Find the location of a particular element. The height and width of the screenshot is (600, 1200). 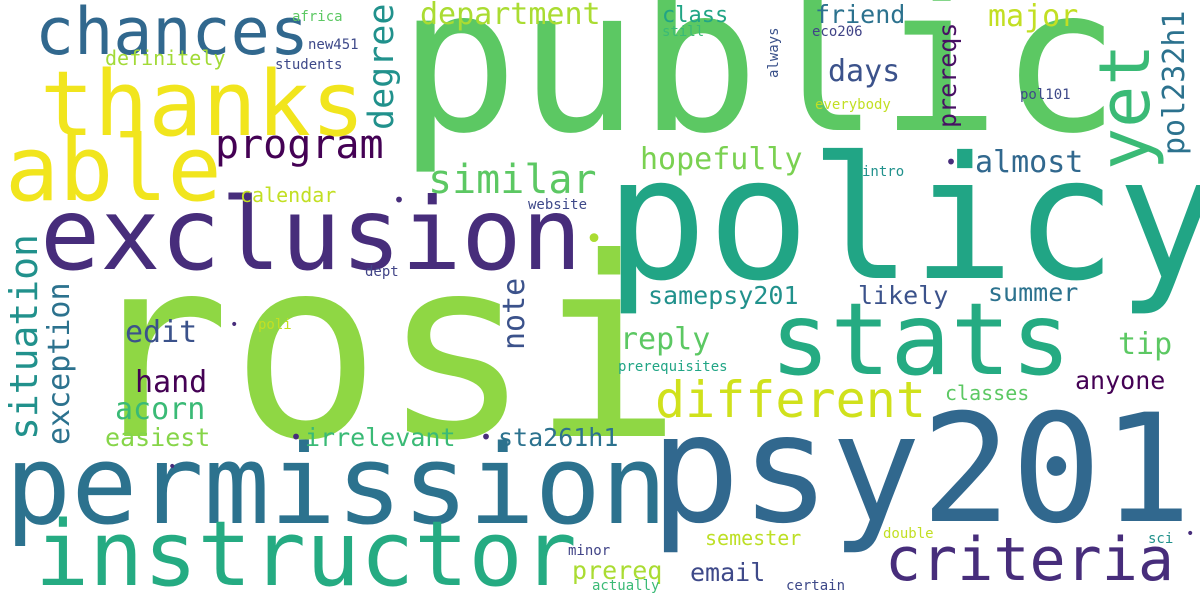

word-calendar: calendar is located at coordinates (288, 195).